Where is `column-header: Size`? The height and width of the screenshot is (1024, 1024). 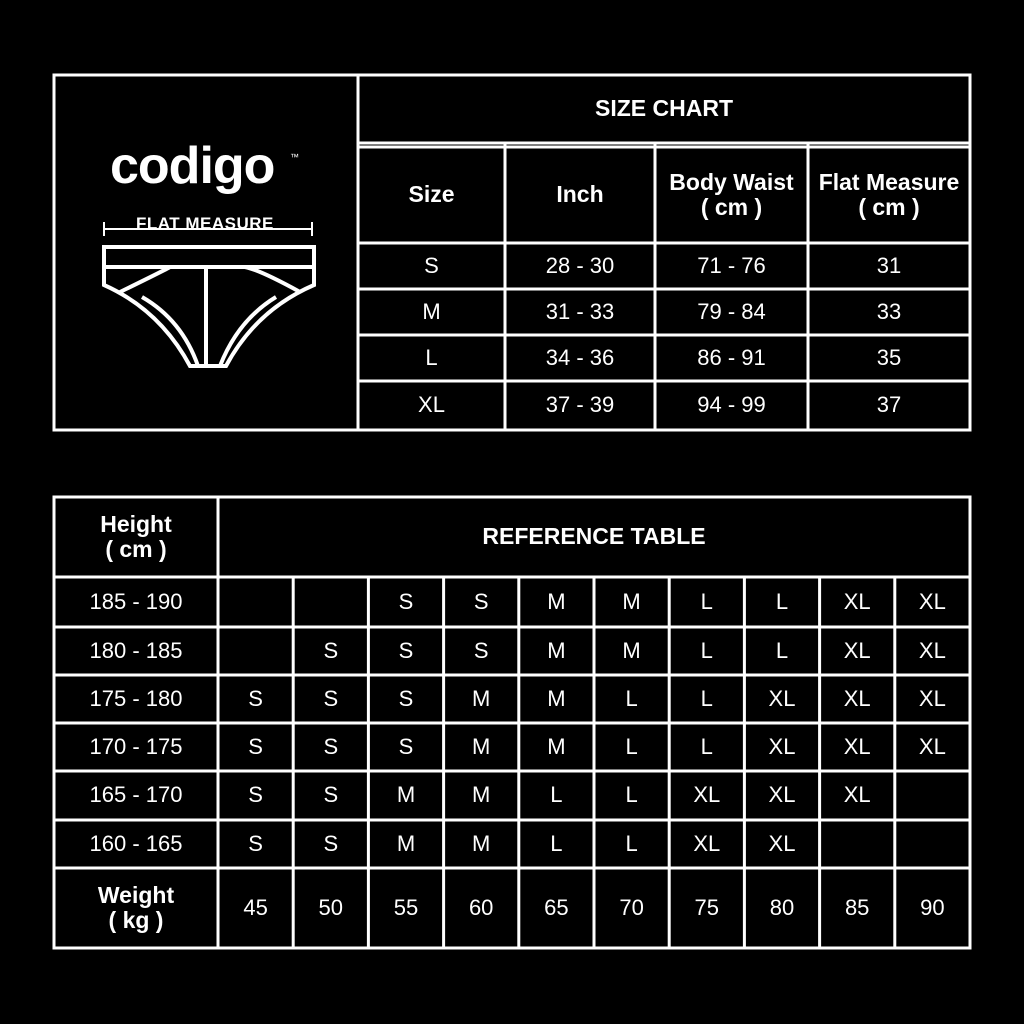 column-header: Size is located at coordinates (431, 194).